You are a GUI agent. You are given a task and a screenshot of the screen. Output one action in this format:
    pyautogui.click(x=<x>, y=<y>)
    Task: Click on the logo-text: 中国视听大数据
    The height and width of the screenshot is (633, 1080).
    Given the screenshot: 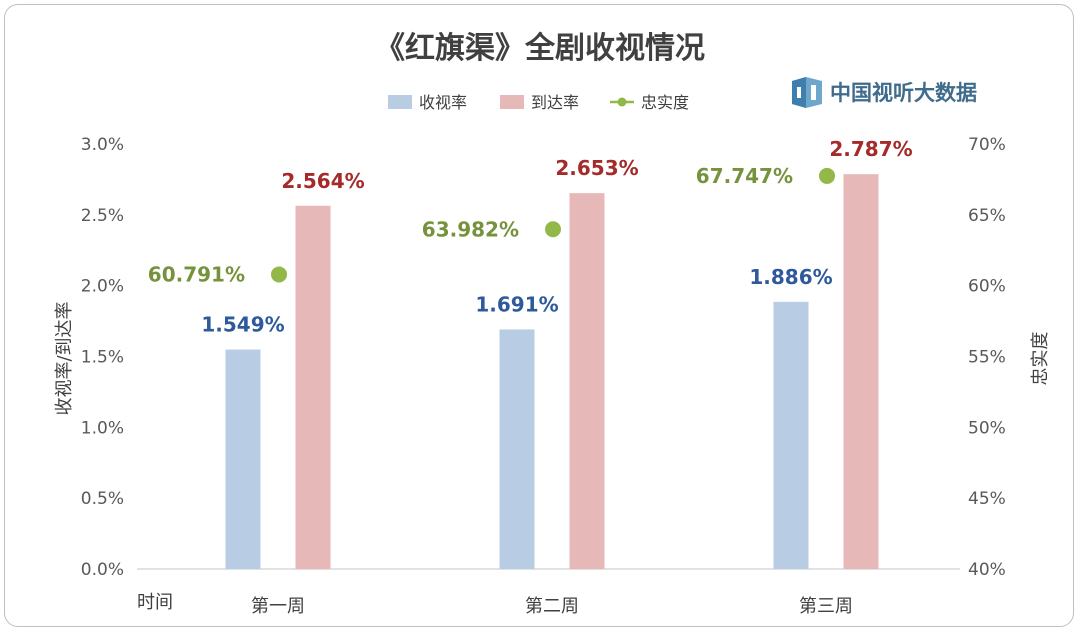 What is the action you would take?
    pyautogui.click(x=903, y=92)
    